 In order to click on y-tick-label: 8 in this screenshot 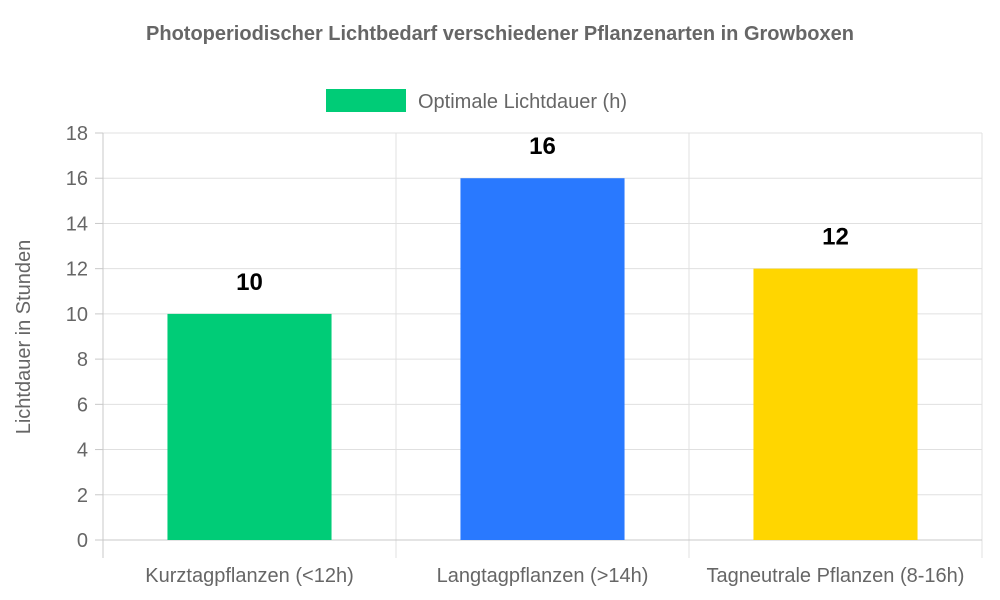, I will do `click(82, 360)`.